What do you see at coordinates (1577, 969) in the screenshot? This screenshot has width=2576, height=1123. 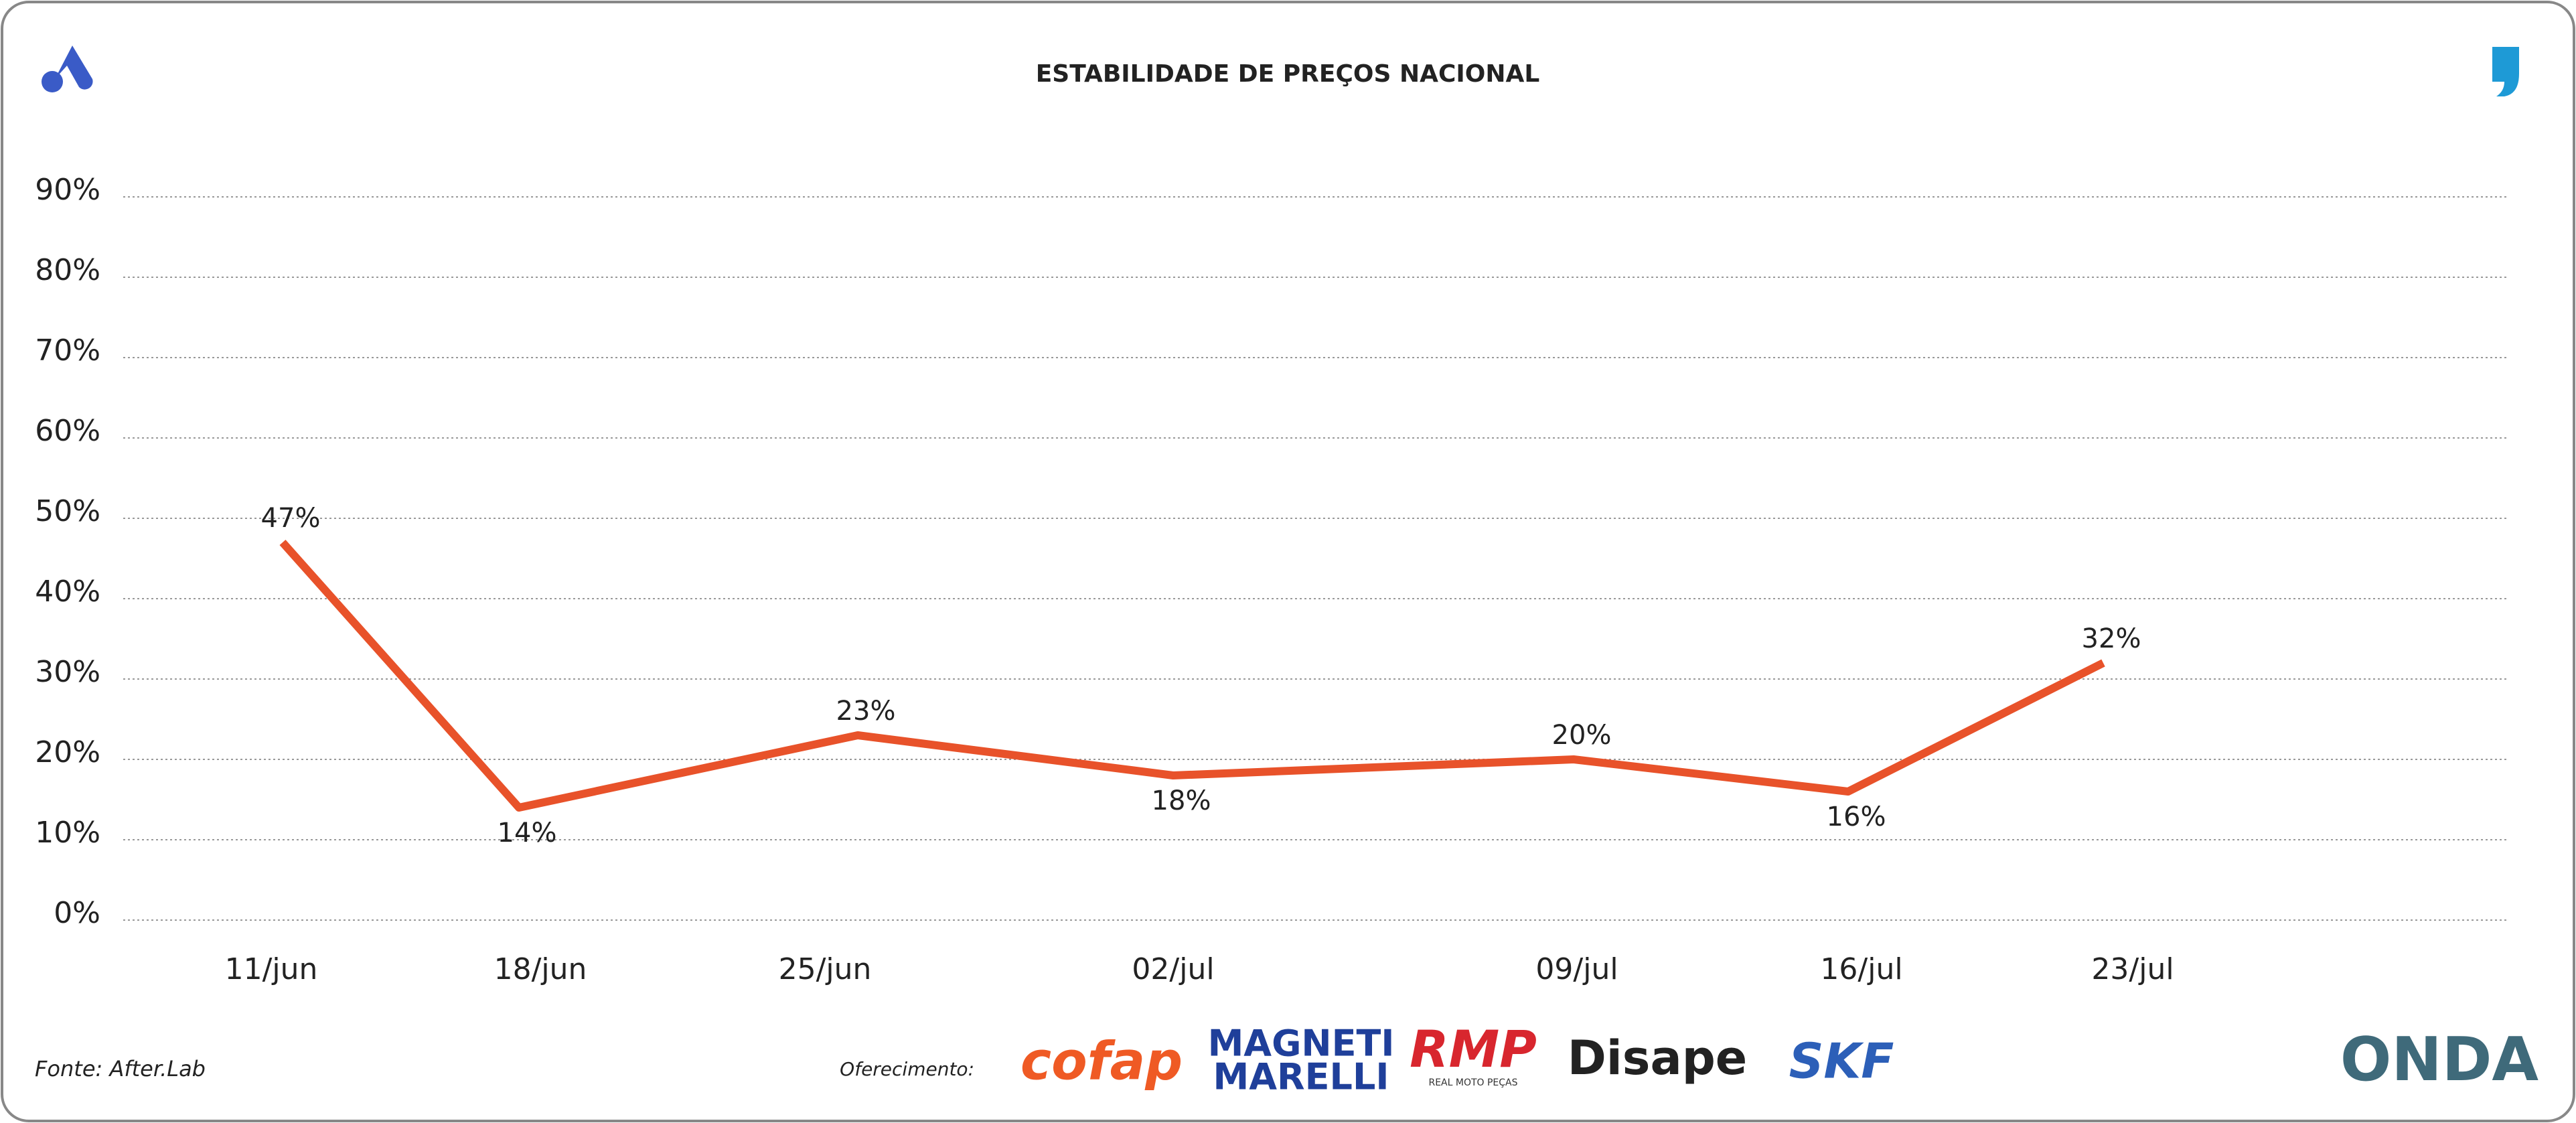 I see `x-tick-label: 09/jul` at bounding box center [1577, 969].